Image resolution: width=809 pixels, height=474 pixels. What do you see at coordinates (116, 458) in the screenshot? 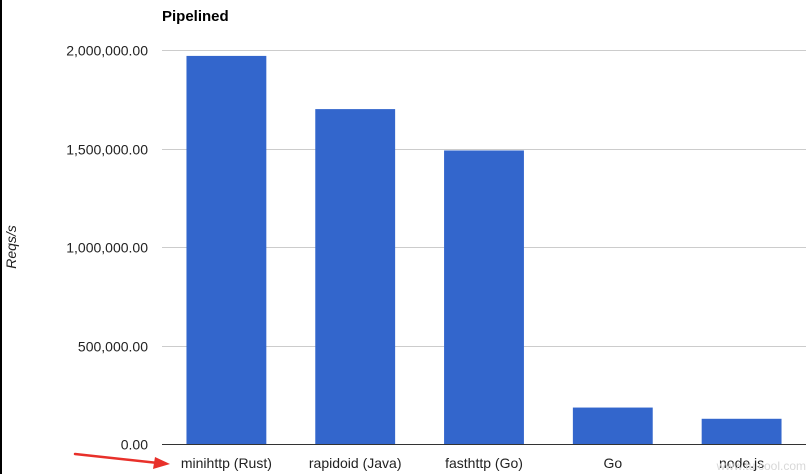
I see `arrow-shaft` at bounding box center [116, 458].